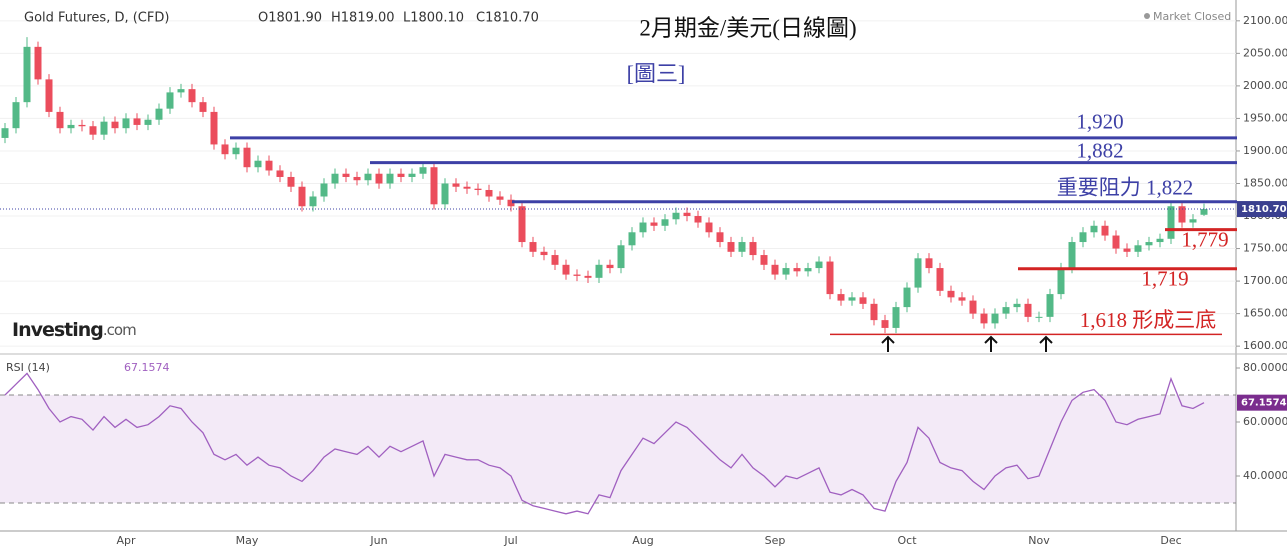  What do you see at coordinates (378, 540) in the screenshot?
I see `x-tick-label: Jun` at bounding box center [378, 540].